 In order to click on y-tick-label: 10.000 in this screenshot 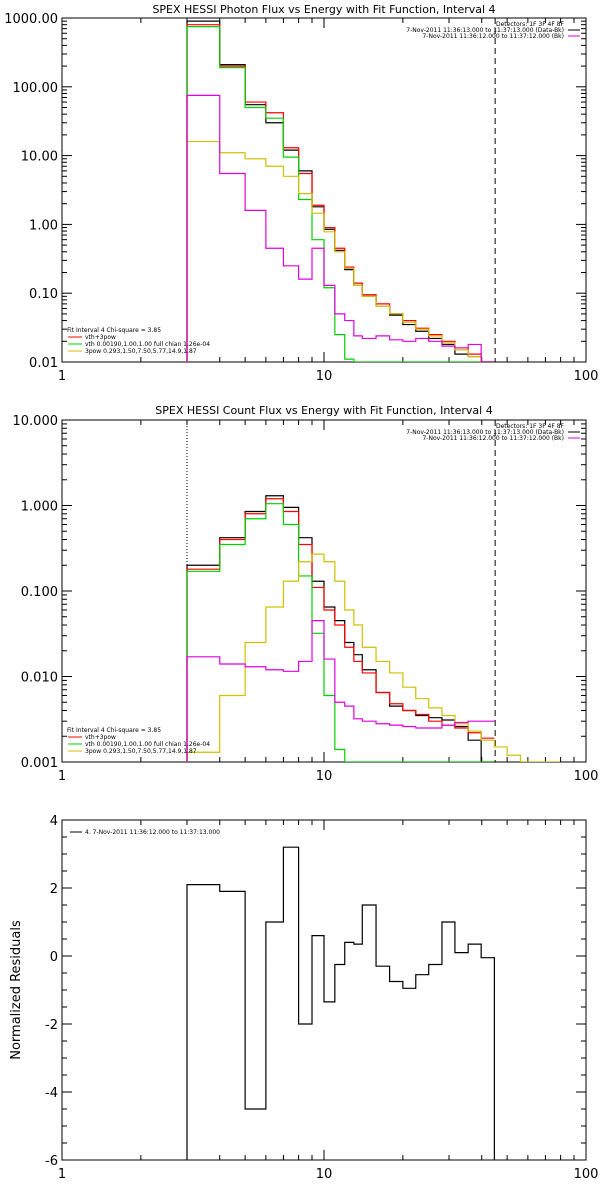, I will do `click(36, 421)`.